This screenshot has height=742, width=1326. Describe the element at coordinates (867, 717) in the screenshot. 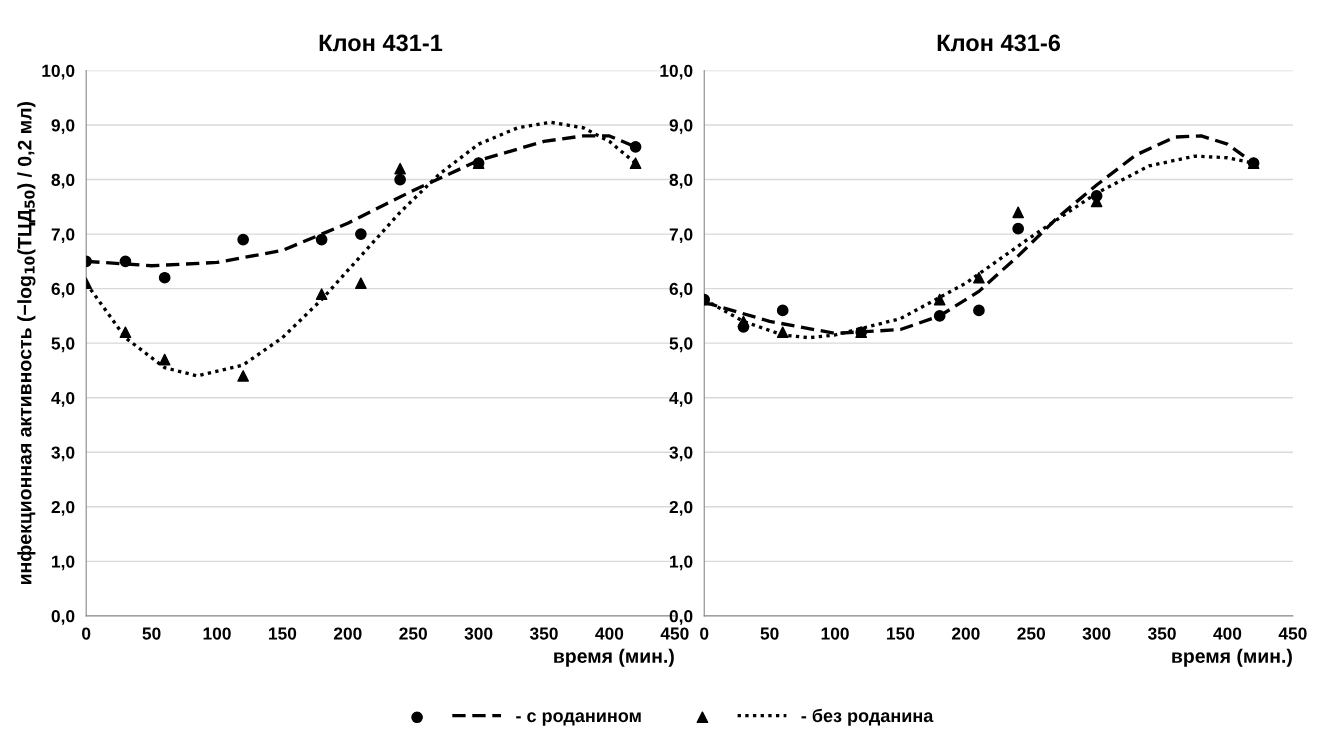

I see `legend-label: - без роданина` at that location.